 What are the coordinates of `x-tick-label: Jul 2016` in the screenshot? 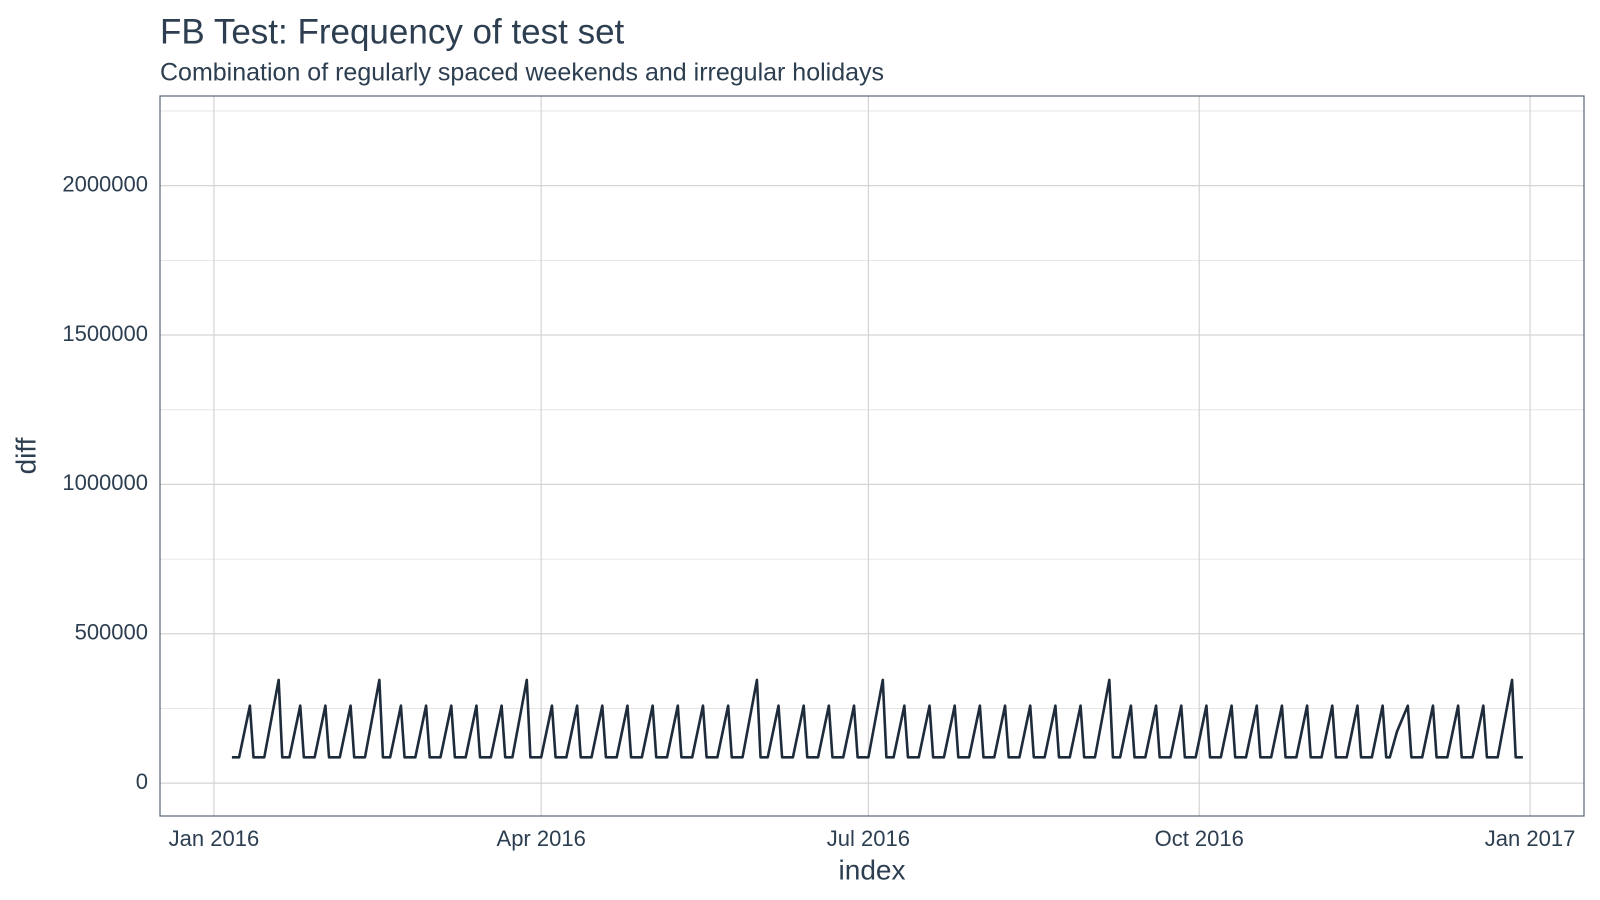 It's located at (868, 838).